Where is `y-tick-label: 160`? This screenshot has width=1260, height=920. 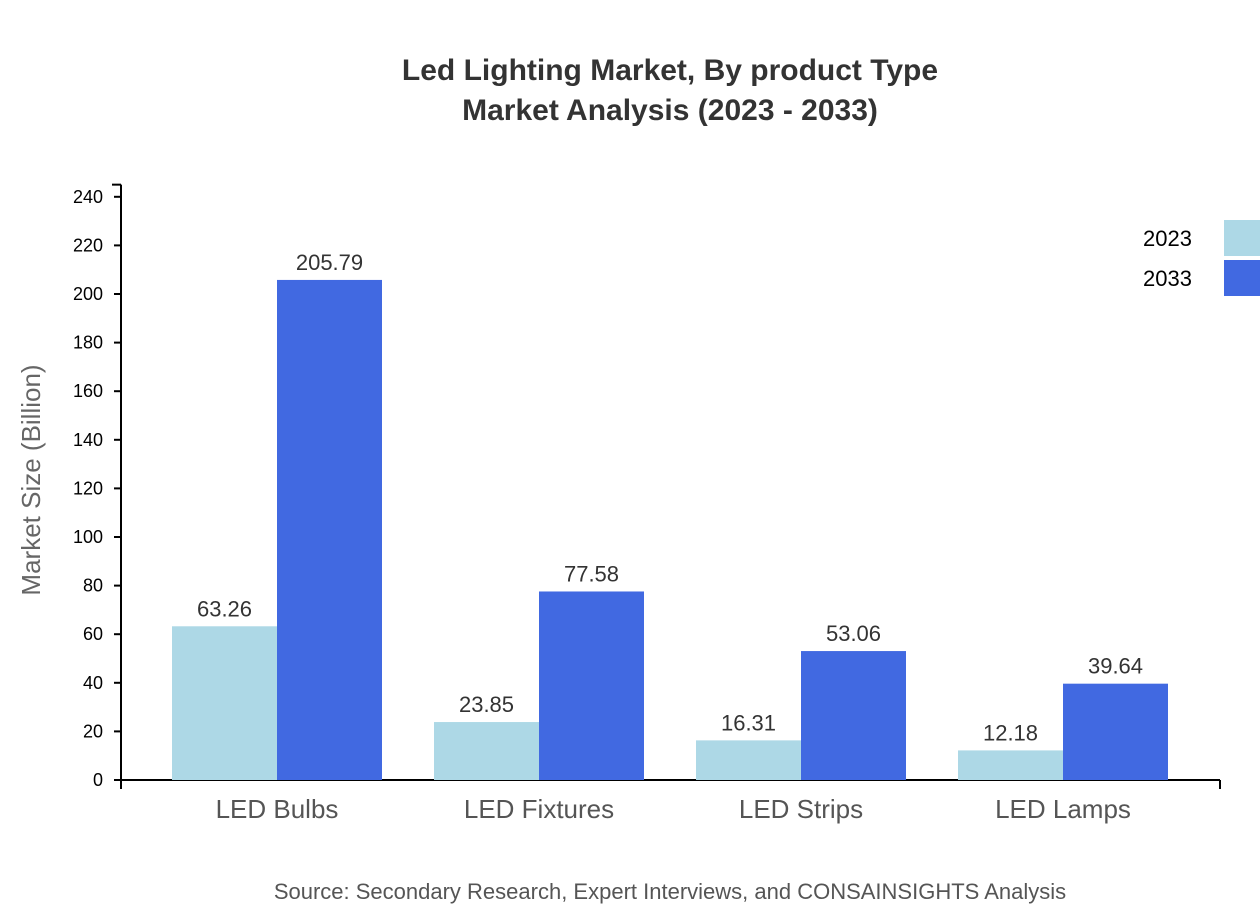 y-tick-label: 160 is located at coordinates (88, 391).